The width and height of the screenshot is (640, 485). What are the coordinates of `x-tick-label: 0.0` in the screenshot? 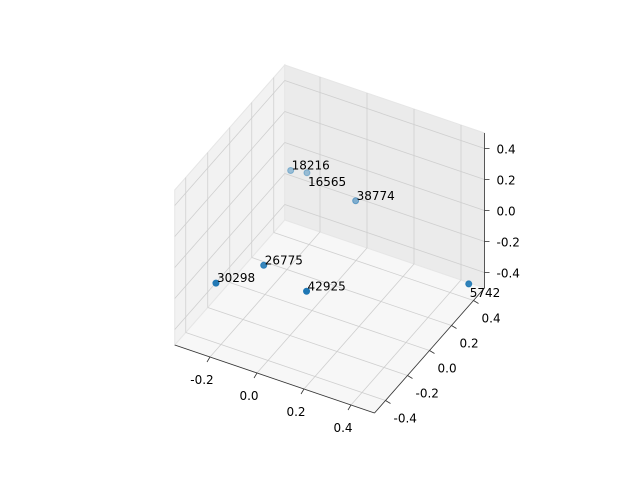 It's located at (248, 396).